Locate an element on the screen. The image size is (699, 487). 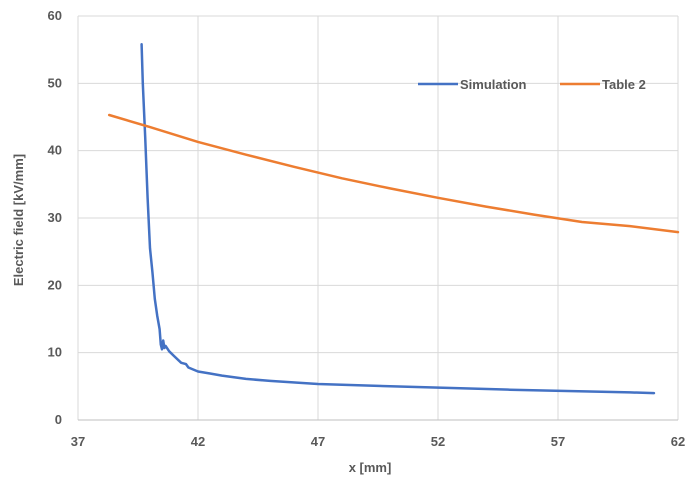
y-tick-label: 30 is located at coordinates (55, 217).